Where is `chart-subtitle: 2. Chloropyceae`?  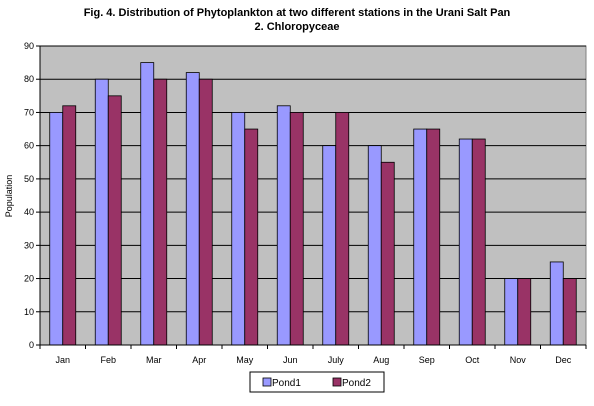 chart-subtitle: 2. Chloropyceae is located at coordinates (297, 27).